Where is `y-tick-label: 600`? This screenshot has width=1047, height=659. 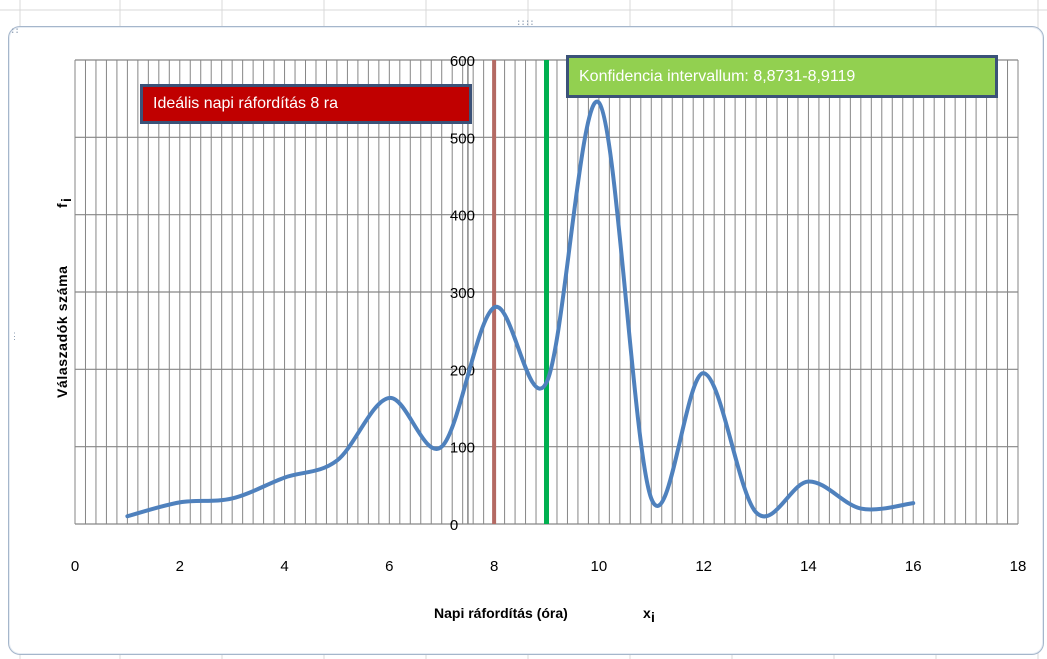
y-tick-label: 600 is located at coordinates (462, 61).